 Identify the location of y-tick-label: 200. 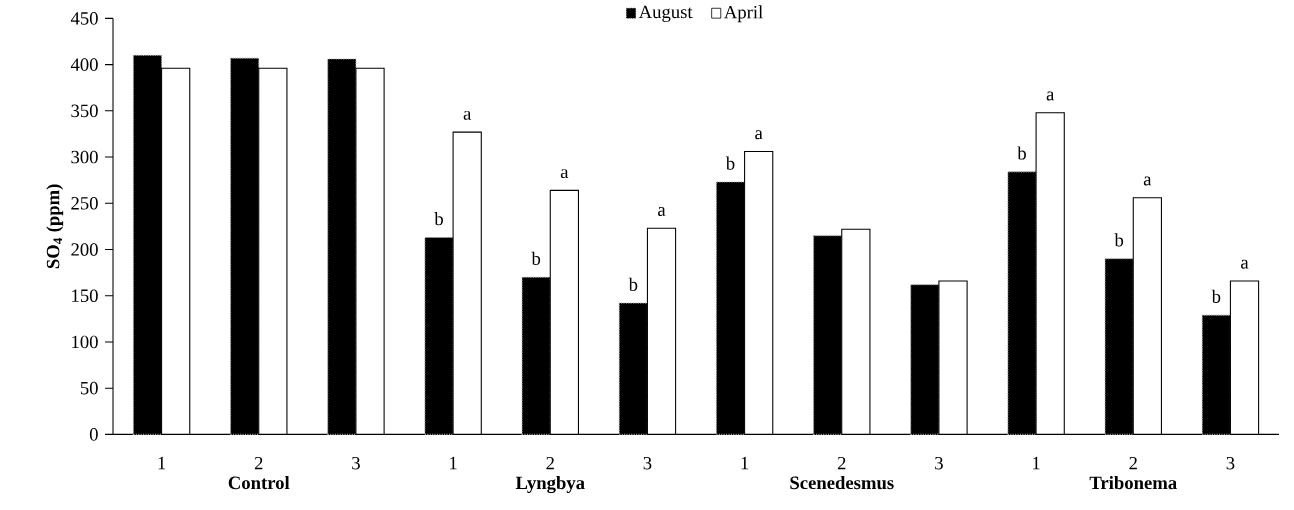
(84, 249).